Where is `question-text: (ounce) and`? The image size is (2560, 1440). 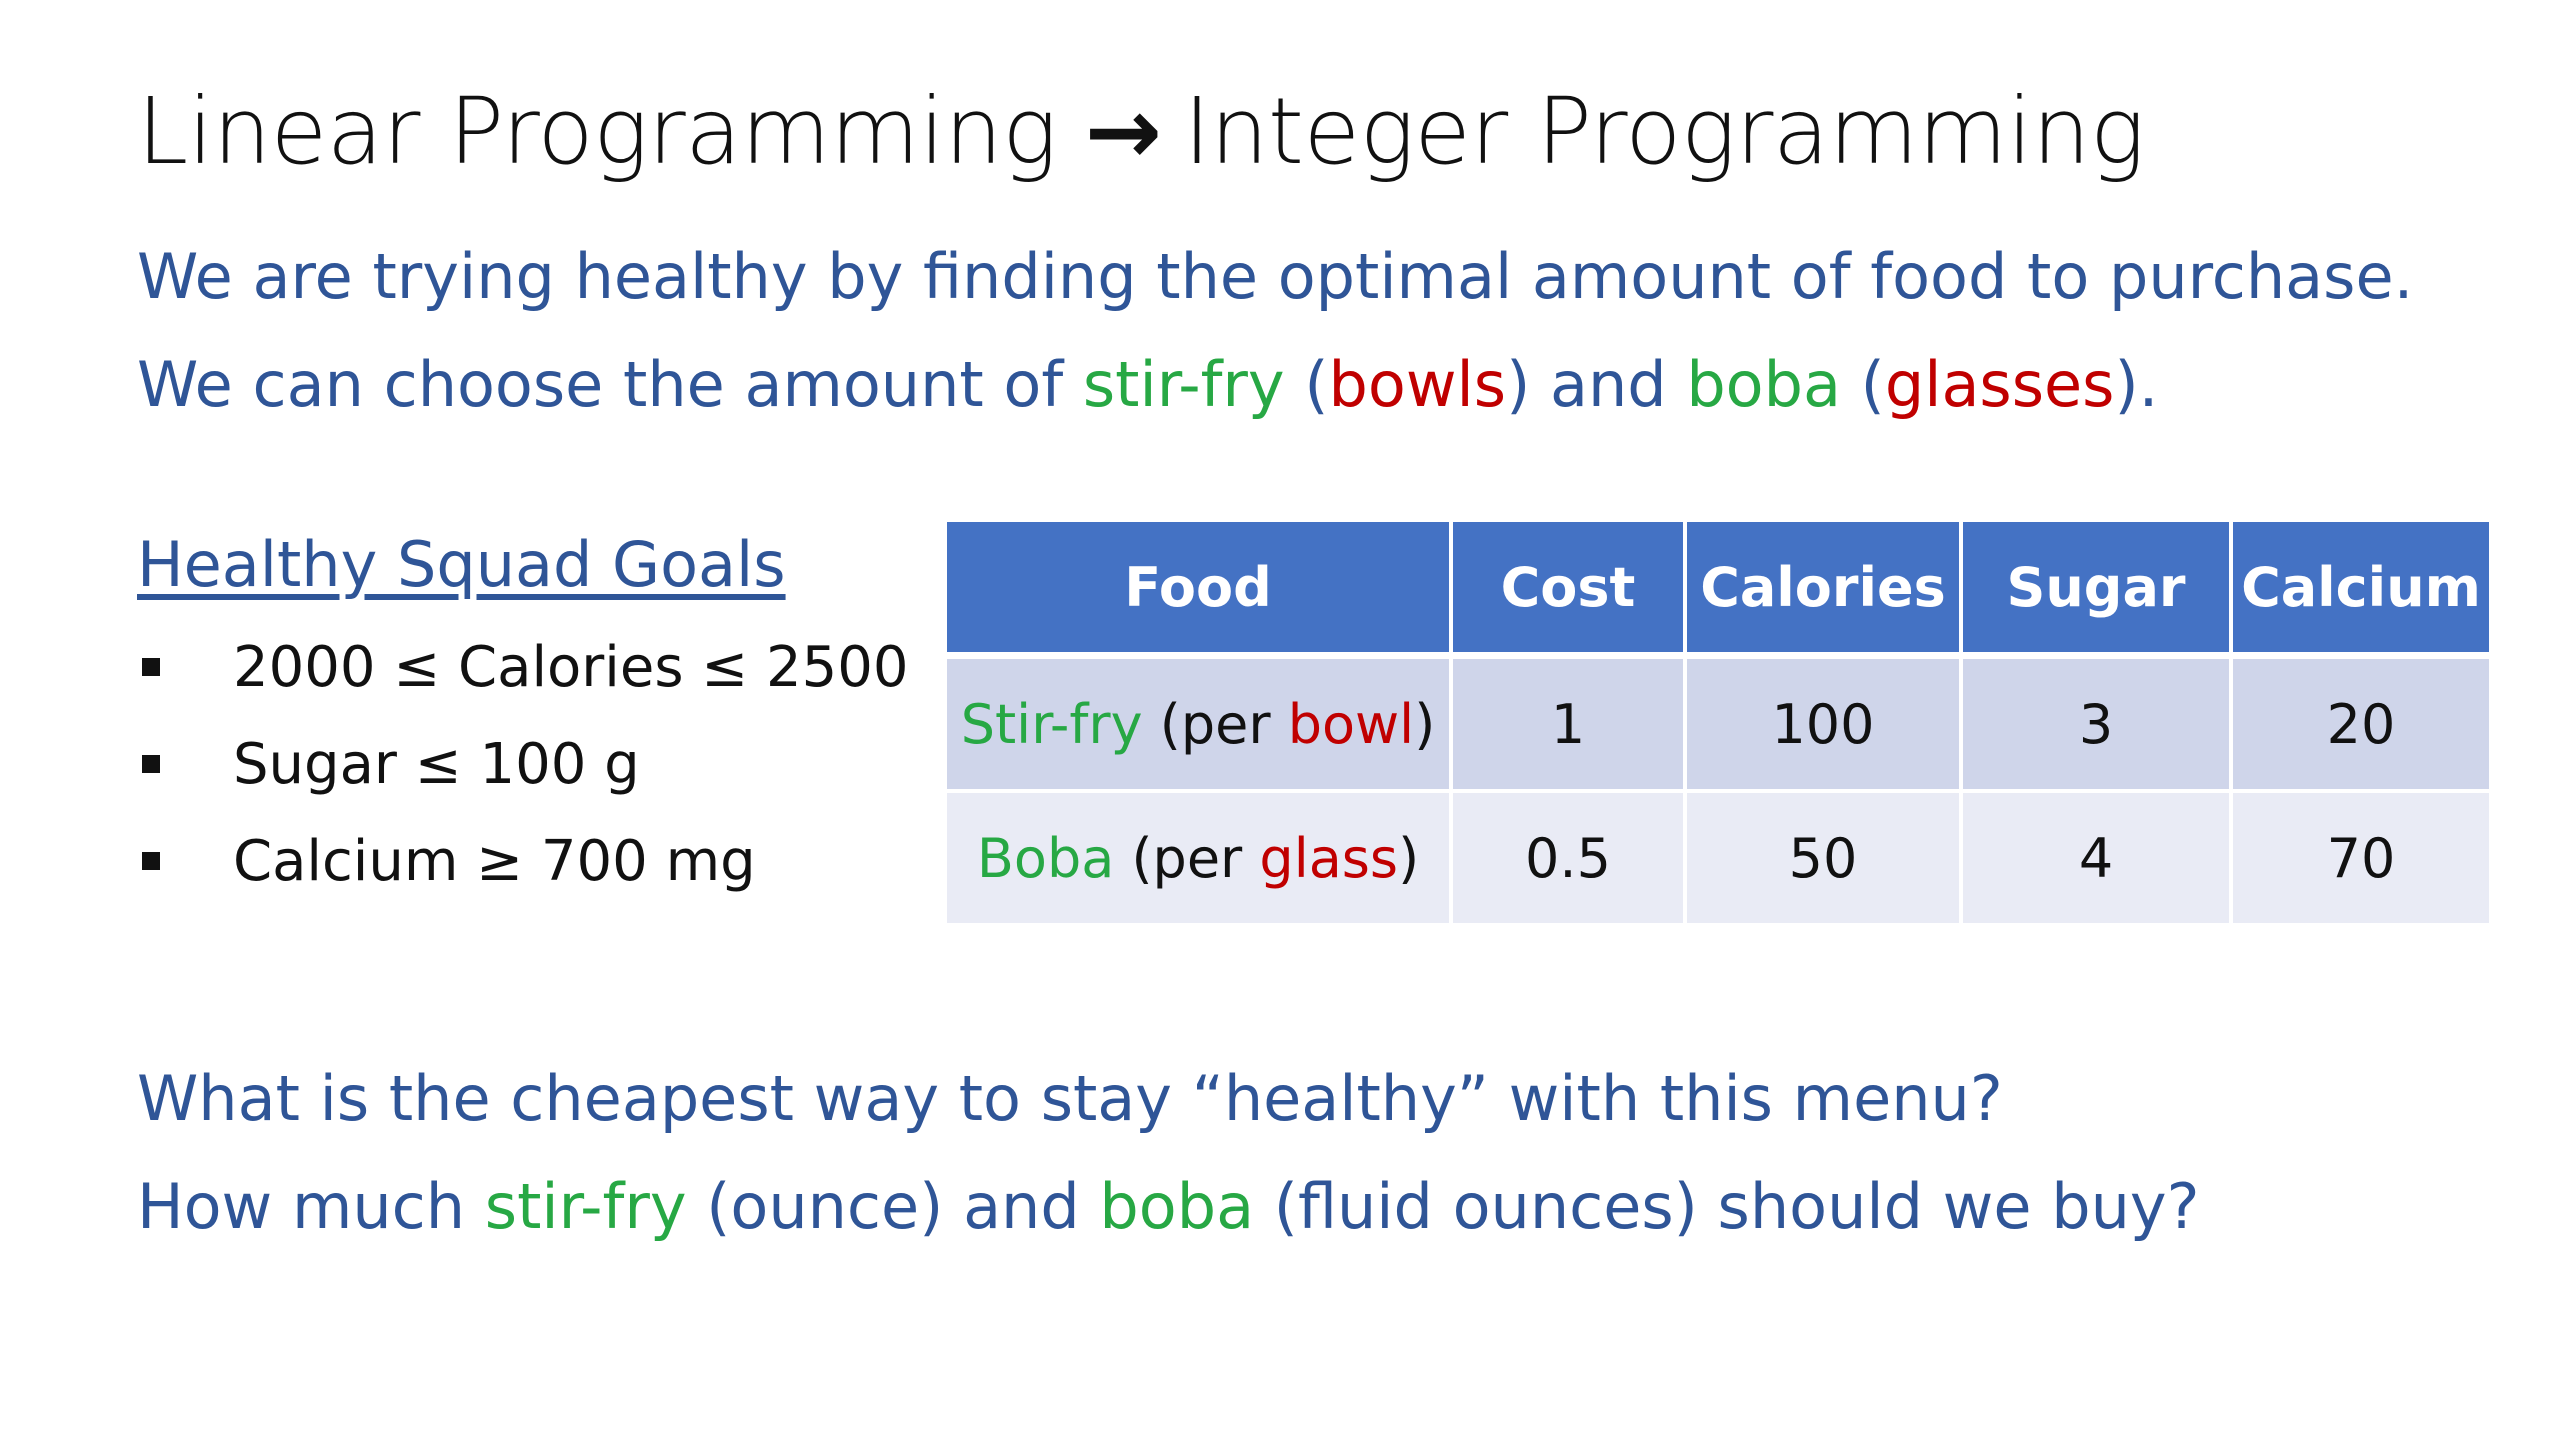
question-text: (ounce) and is located at coordinates (893, 1206).